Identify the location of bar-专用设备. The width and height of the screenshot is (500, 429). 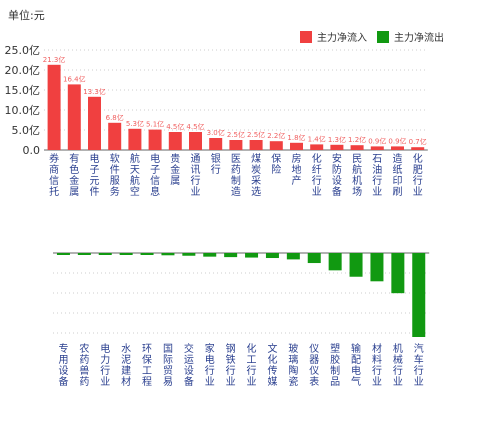
(63, 254).